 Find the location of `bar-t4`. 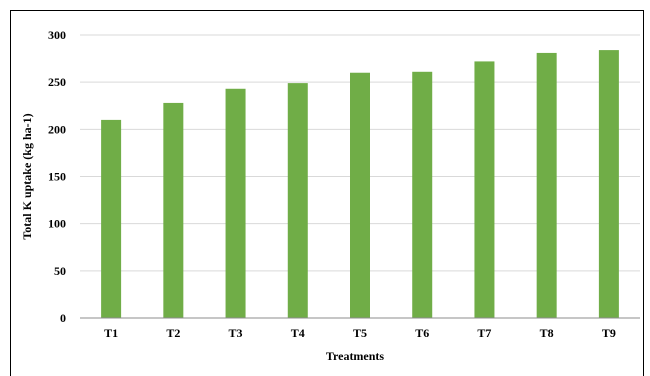

bar-t4 is located at coordinates (297, 200).